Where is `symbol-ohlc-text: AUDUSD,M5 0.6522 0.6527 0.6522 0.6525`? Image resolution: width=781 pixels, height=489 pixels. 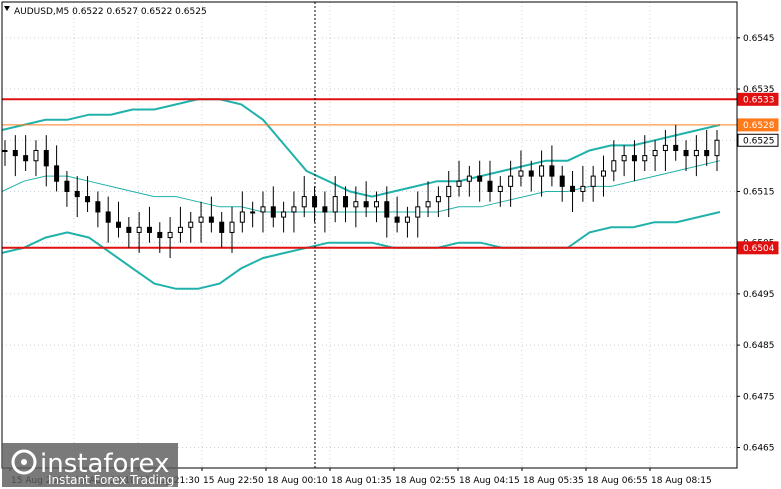 symbol-ohlc-text: AUDUSD,M5 0.6522 0.6527 0.6522 0.6525 is located at coordinates (110, 12).